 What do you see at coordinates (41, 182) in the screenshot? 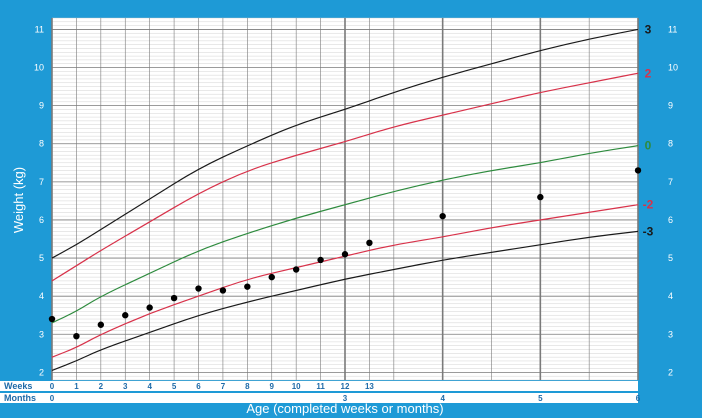
I see `y-tick-label-left: 7` at bounding box center [41, 182].